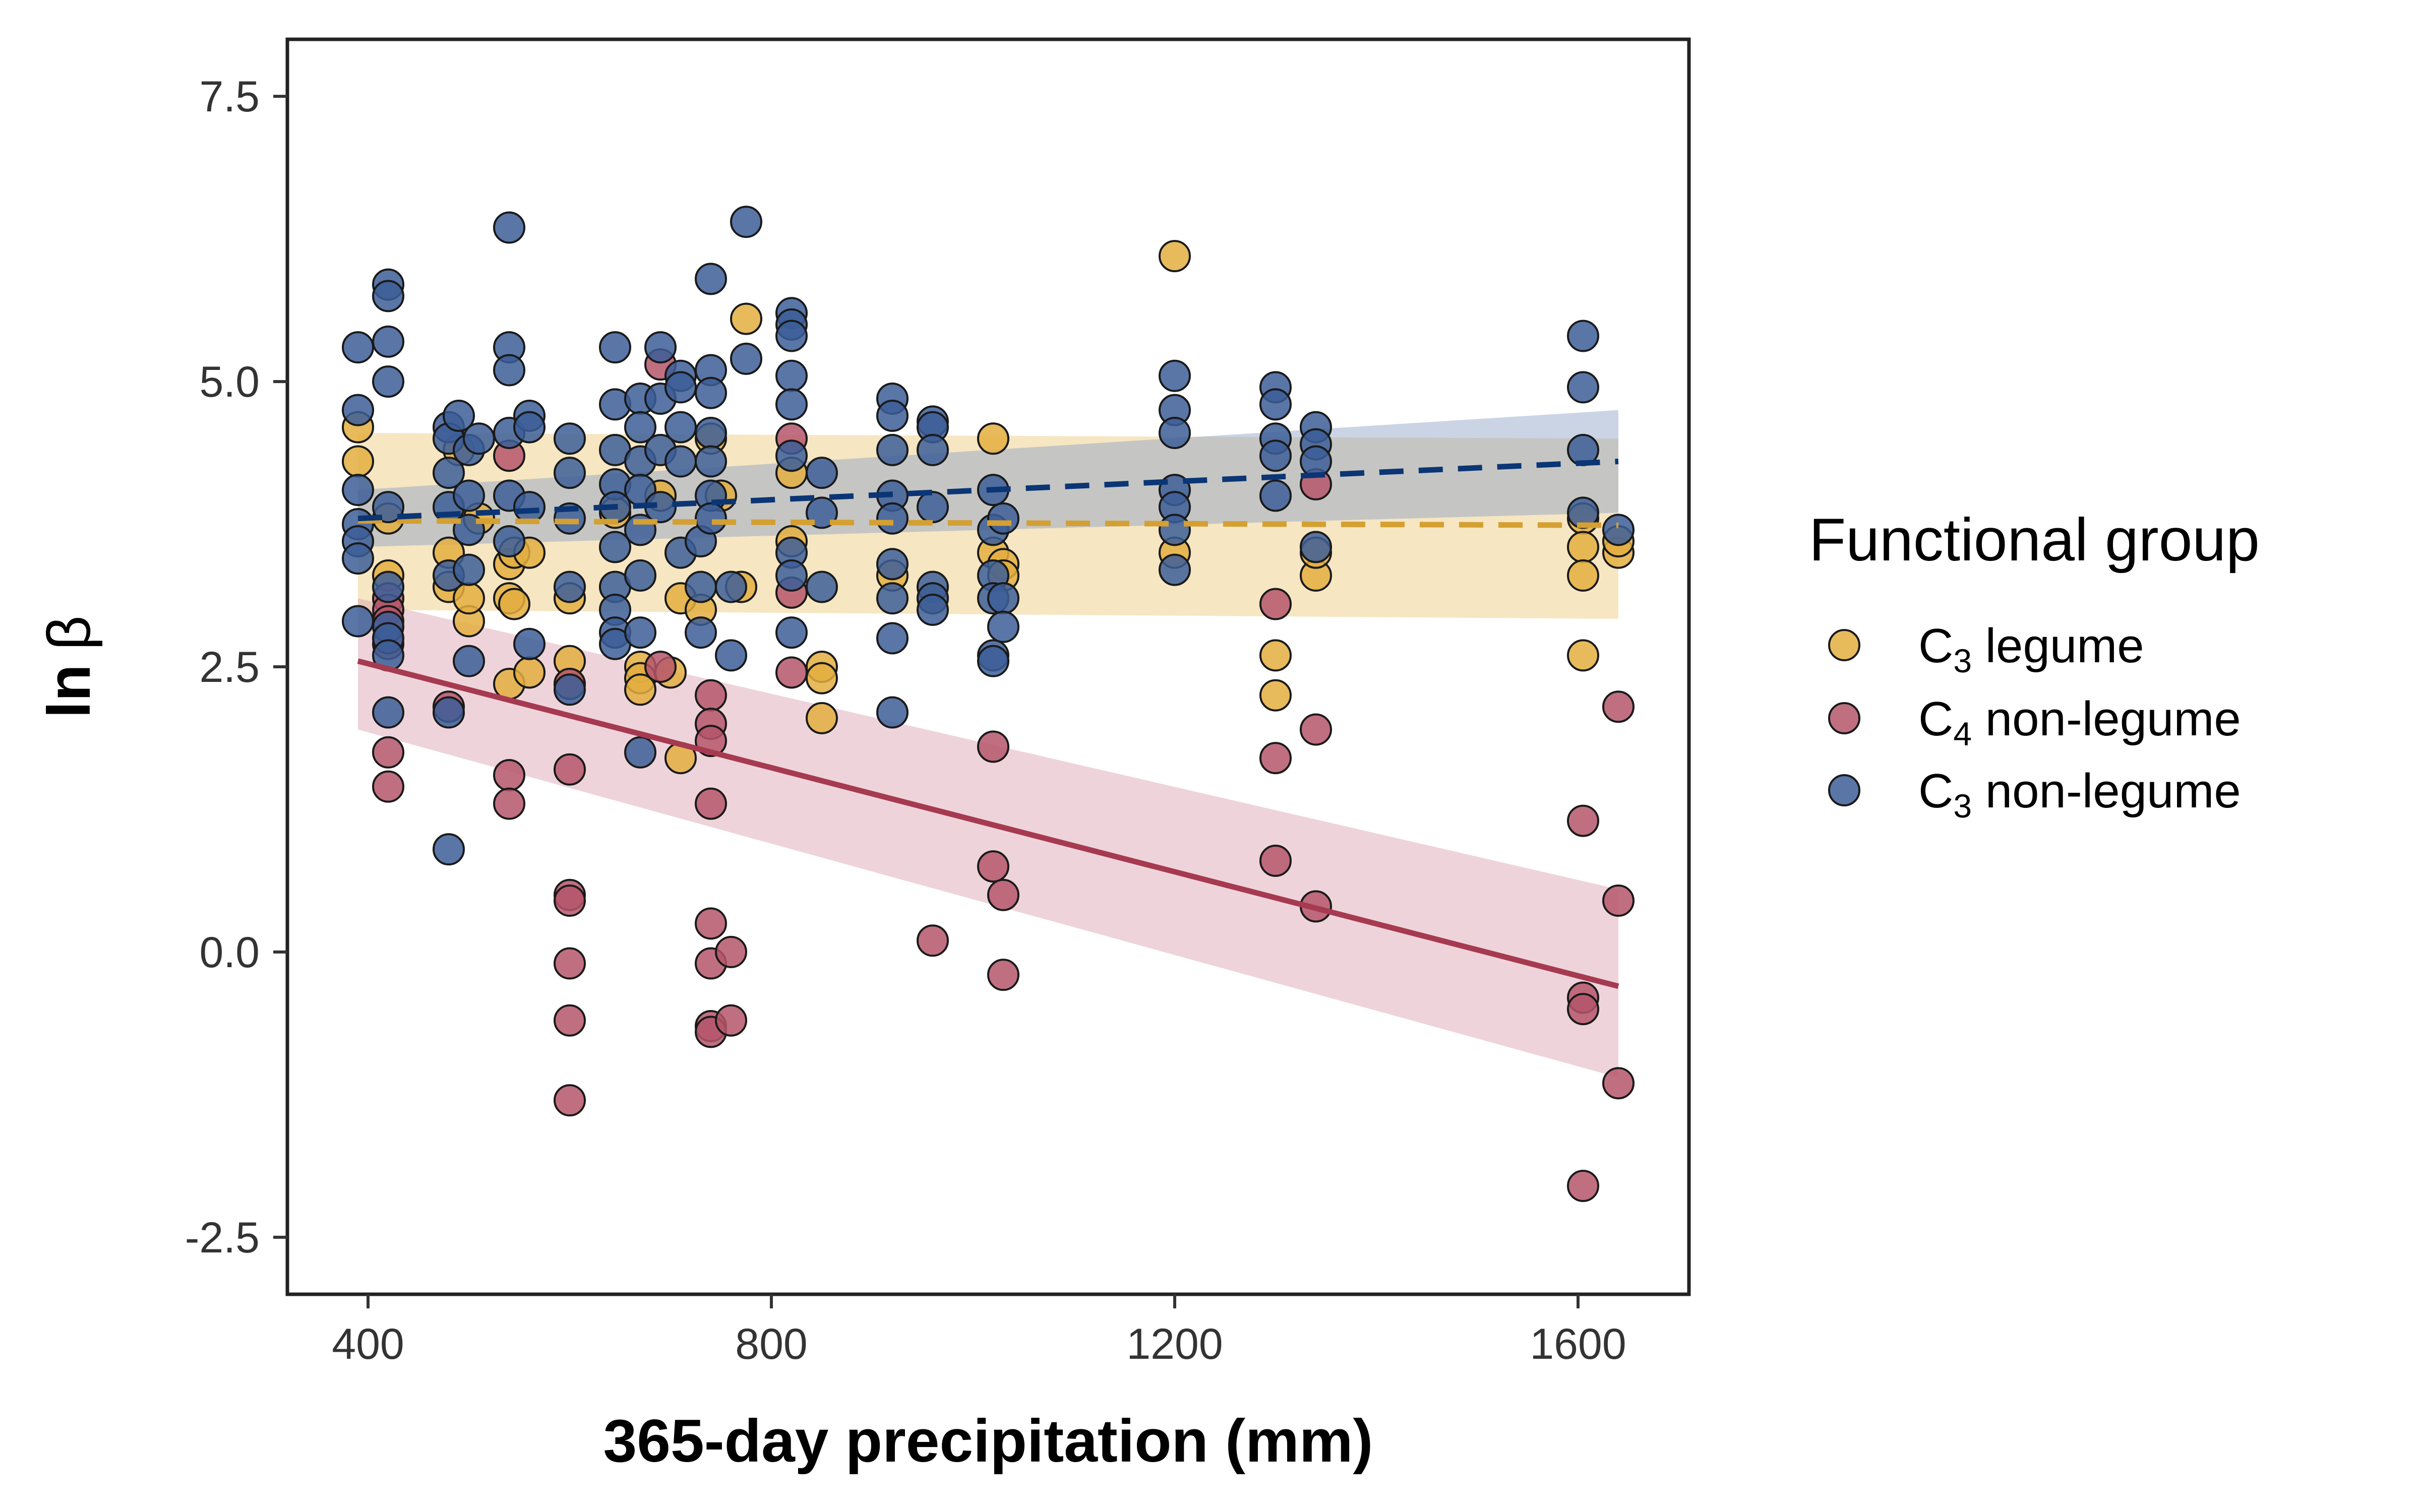 The image size is (2420, 1512). Describe the element at coordinates (988, 1441) in the screenshot. I see `x-axis-title: 365-day precipitation (mm)` at that location.